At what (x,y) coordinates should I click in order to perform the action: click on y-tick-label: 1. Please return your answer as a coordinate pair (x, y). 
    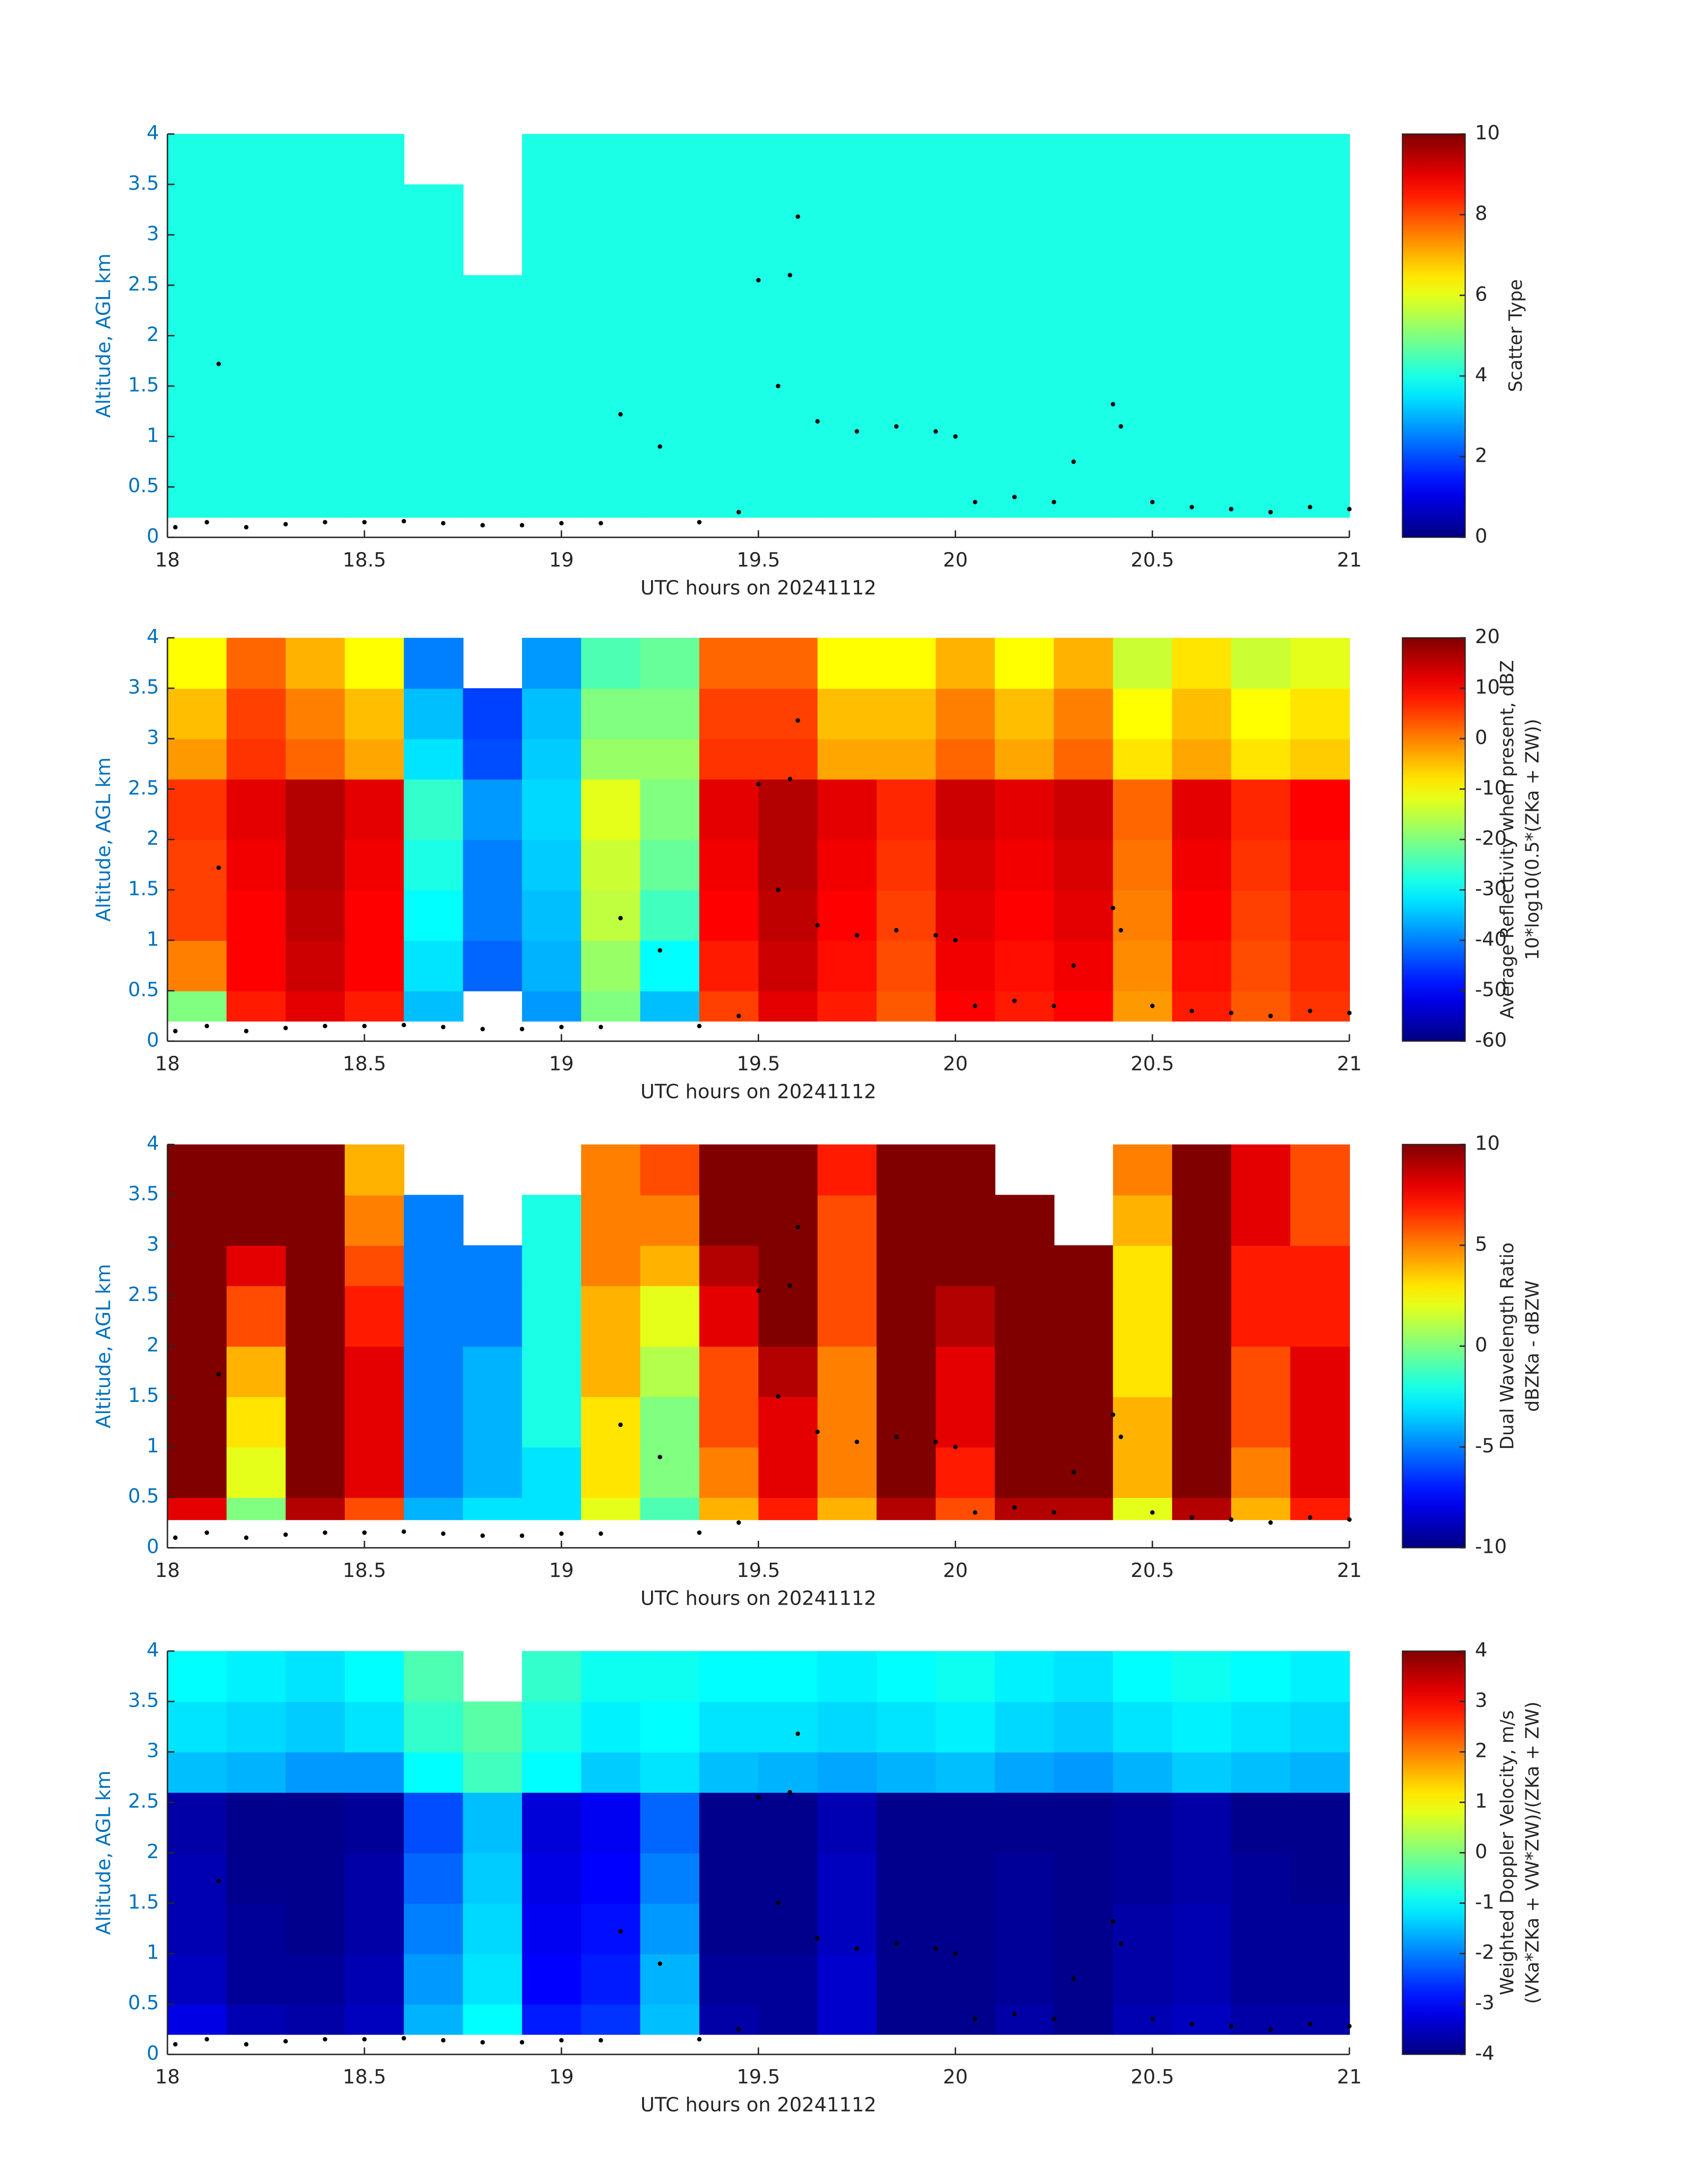
    Looking at the image, I should click on (152, 436).